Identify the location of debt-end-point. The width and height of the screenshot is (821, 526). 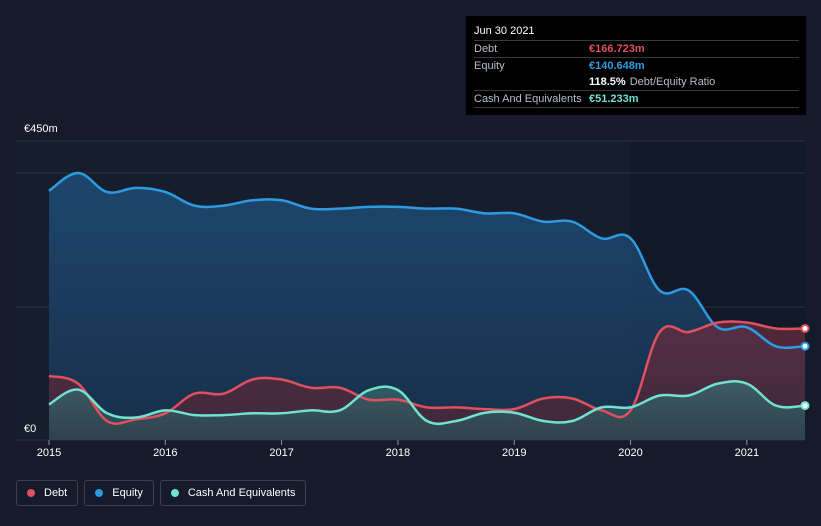
(805, 328).